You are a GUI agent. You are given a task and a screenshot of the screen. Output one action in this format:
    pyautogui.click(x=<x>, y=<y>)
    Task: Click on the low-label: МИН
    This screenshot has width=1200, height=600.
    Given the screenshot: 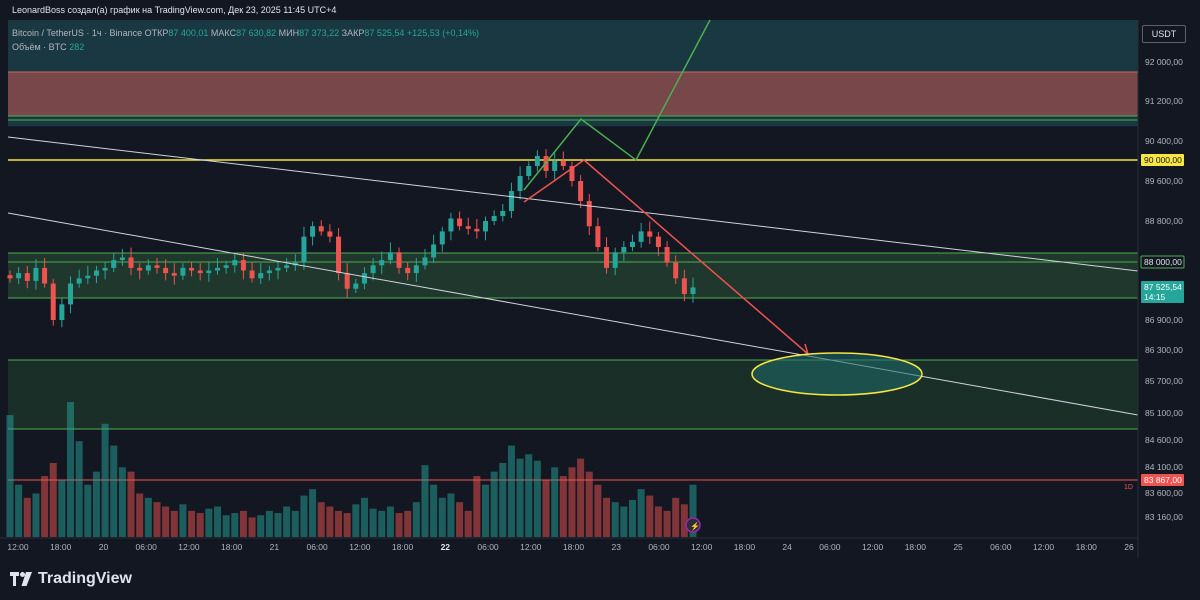 What is the action you would take?
    pyautogui.click(x=289, y=33)
    